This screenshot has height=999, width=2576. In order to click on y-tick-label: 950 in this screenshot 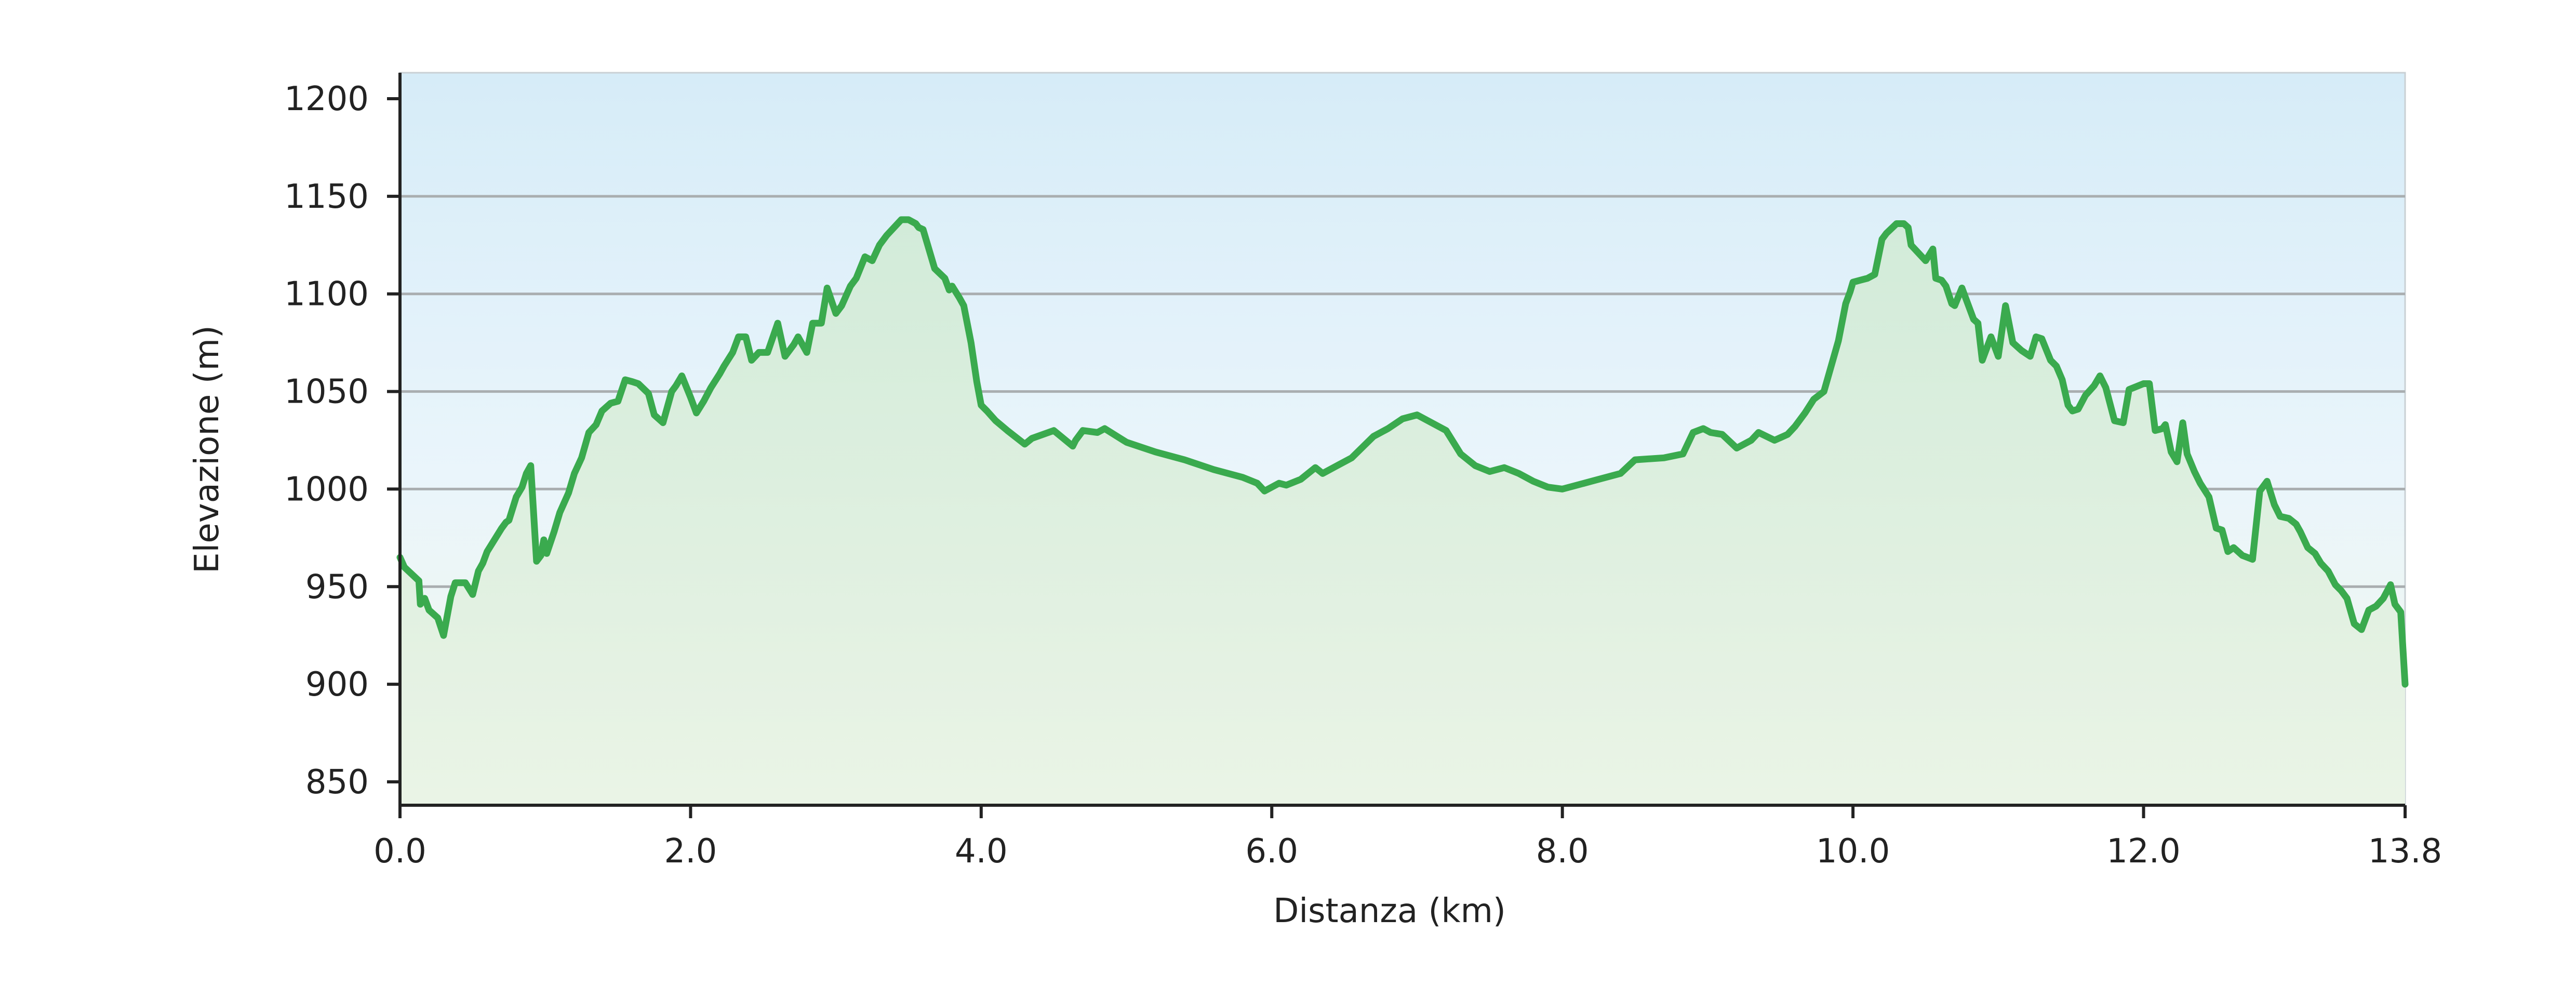, I will do `click(337, 587)`.